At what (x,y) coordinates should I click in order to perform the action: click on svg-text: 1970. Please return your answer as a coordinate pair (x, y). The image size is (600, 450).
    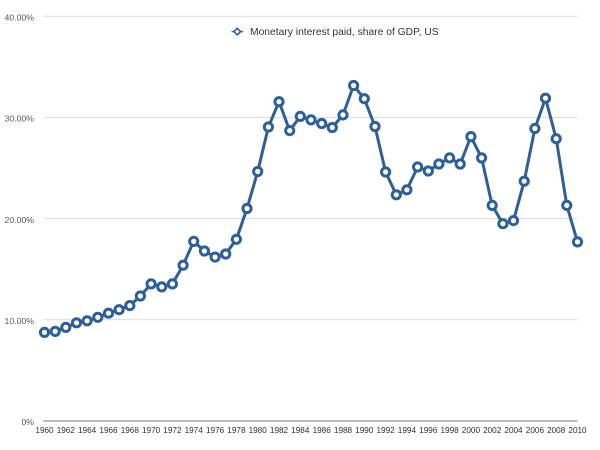
    Looking at the image, I should click on (151, 430).